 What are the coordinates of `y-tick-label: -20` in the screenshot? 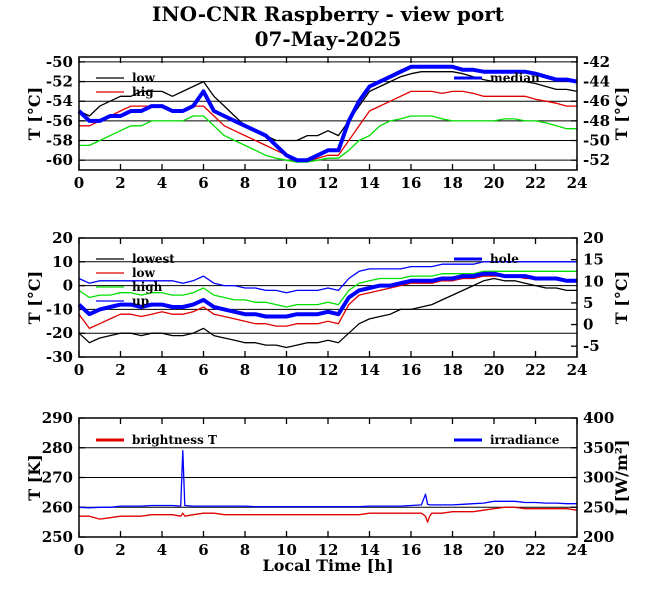 It's located at (59, 333).